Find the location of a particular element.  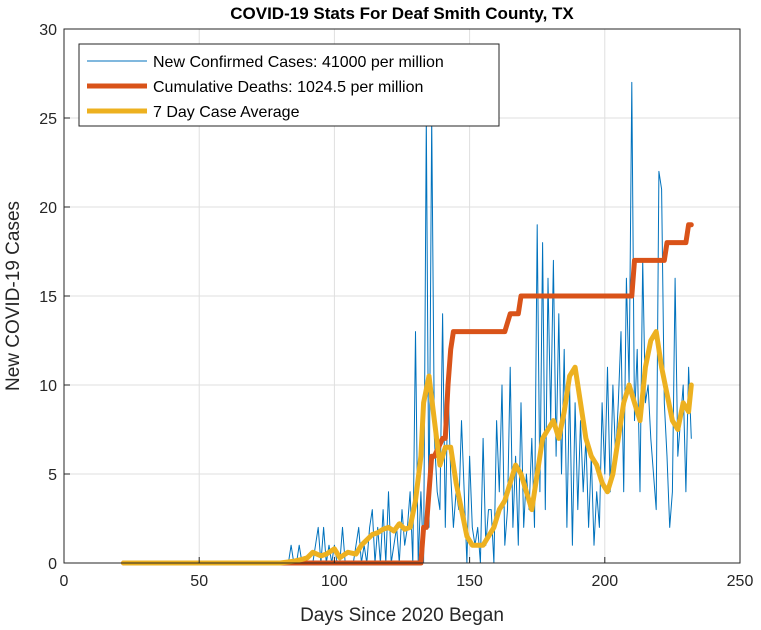

legend-box is located at coordinates (289, 85).